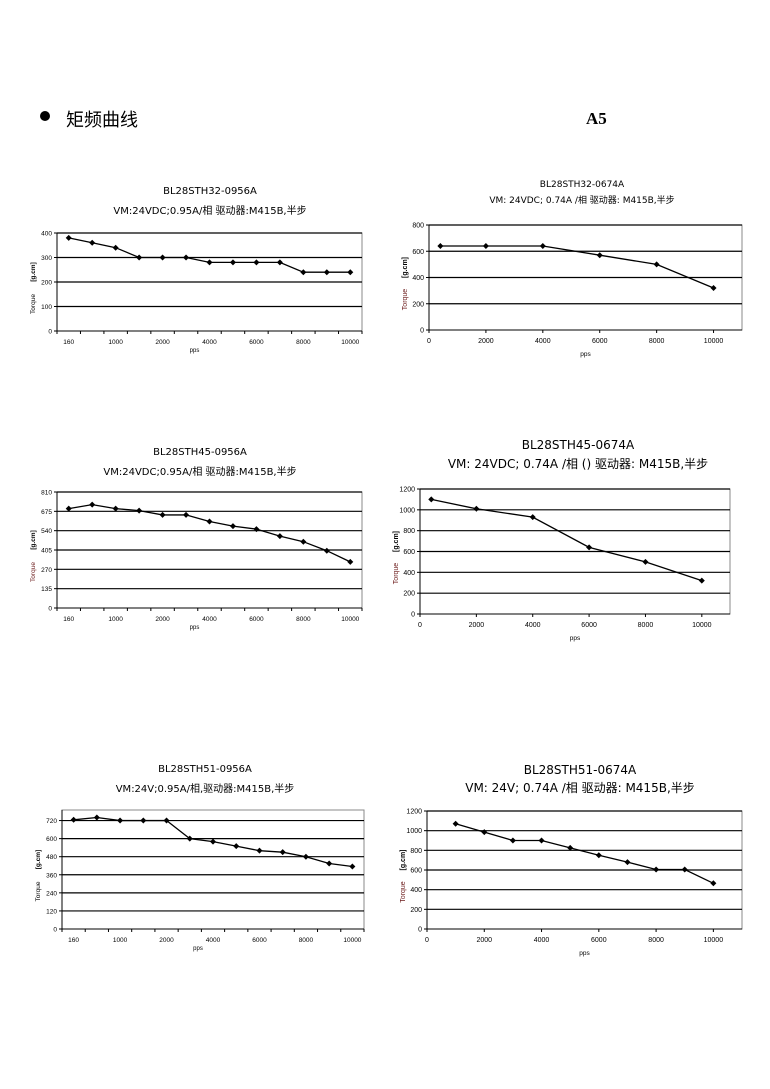 This screenshot has height=1089, width=770. What do you see at coordinates (46, 307) in the screenshot?
I see `chart-1-y-tick-label: 100` at bounding box center [46, 307].